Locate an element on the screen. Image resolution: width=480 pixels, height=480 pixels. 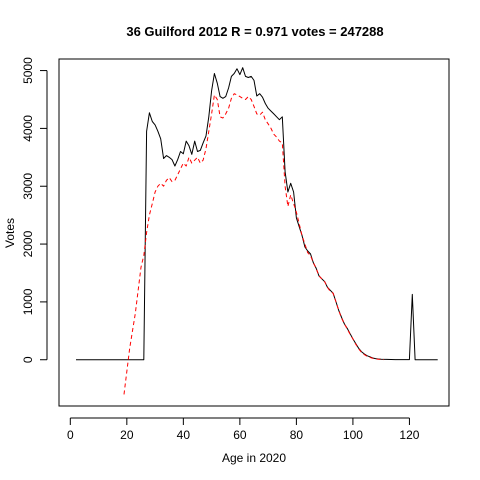
x-tick-label: 0 is located at coordinates (70, 435).